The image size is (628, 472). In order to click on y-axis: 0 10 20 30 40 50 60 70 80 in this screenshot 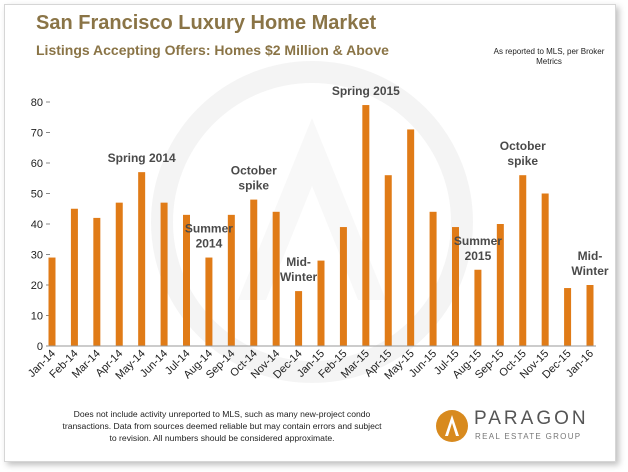, I will do `click(40, 225)`.